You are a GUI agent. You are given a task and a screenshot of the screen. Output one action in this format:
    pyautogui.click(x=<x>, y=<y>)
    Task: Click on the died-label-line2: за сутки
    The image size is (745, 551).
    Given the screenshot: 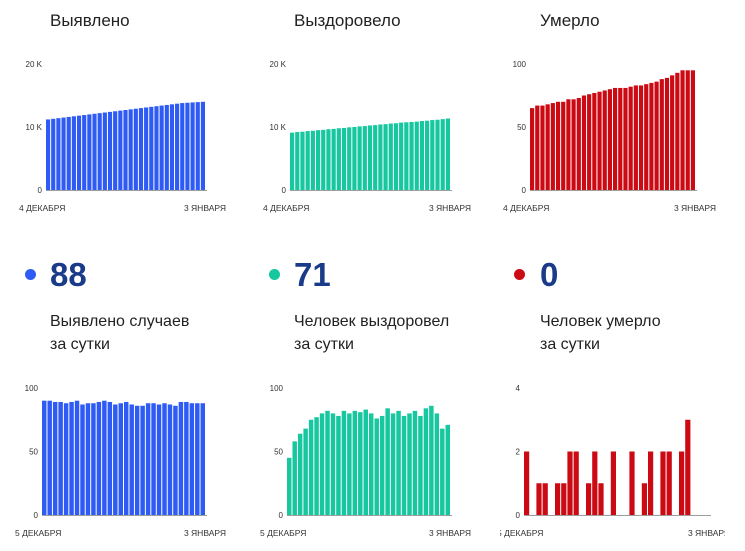 What is the action you would take?
    pyautogui.click(x=570, y=344)
    